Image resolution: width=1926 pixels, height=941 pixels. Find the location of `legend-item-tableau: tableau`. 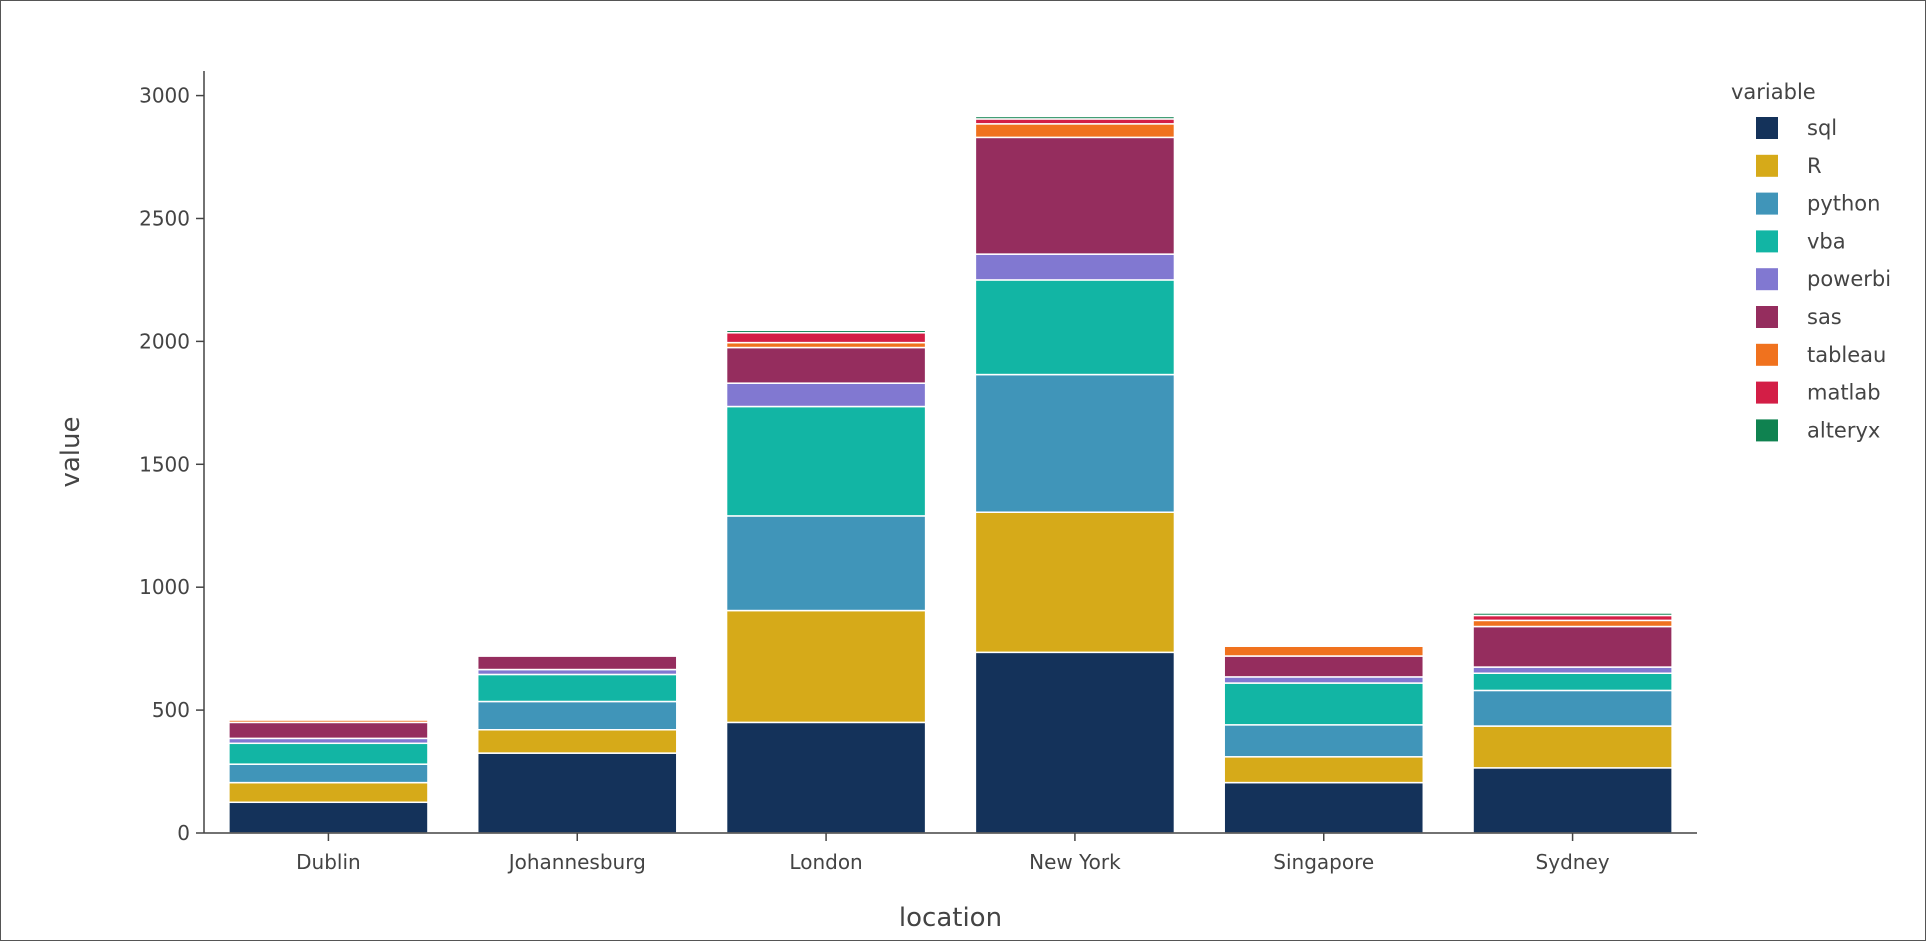

legend-item-tableau: tableau is located at coordinates (1821, 355).